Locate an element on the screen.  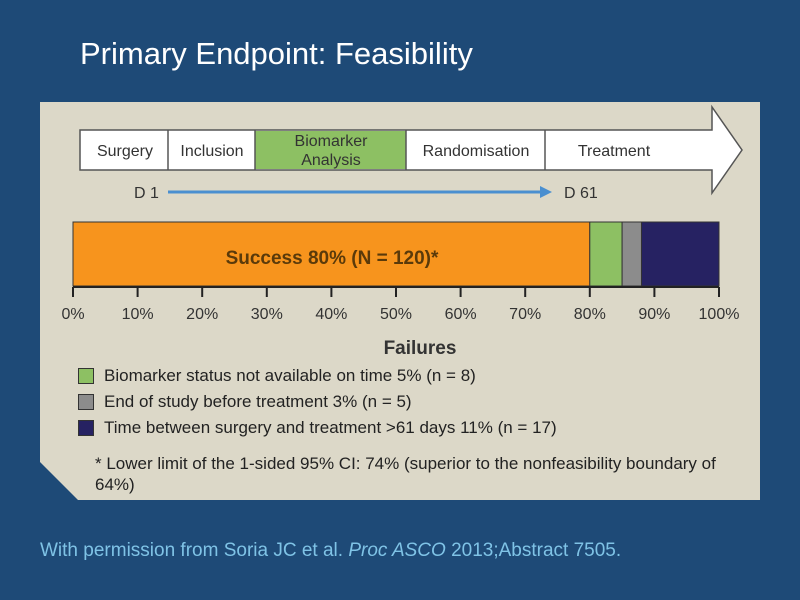
legend-item-end-of-study: End of study before treatment 3% (n = 5) is located at coordinates (258, 401).